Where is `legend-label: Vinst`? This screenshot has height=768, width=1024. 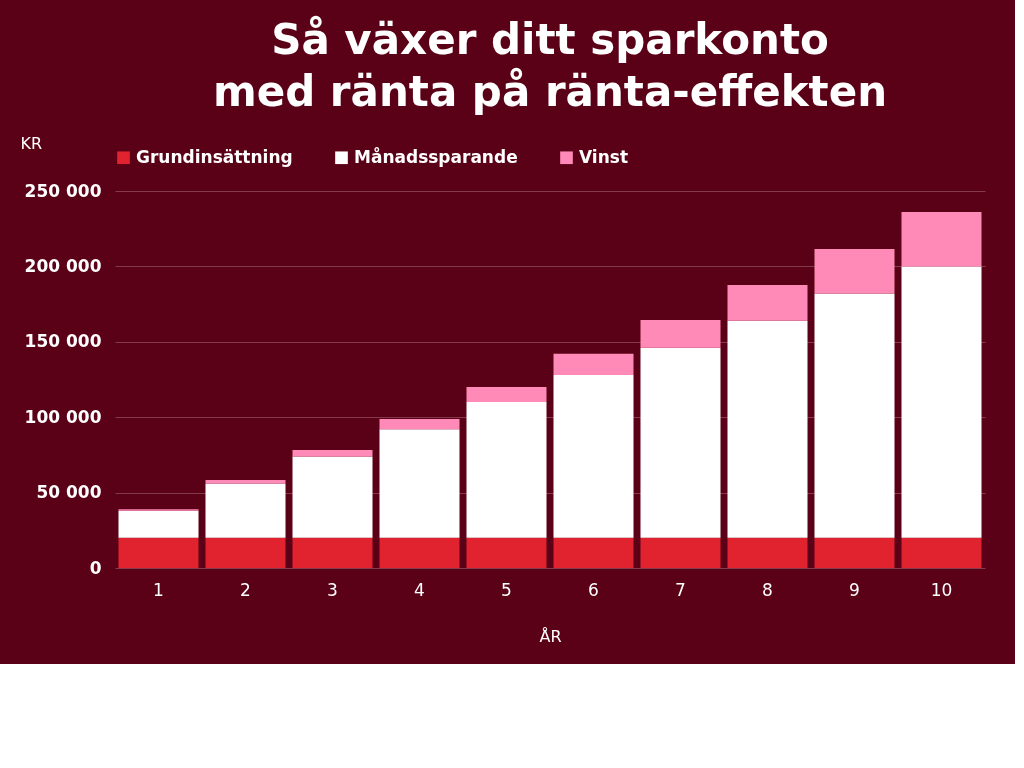 legend-label: Vinst is located at coordinates (604, 156).